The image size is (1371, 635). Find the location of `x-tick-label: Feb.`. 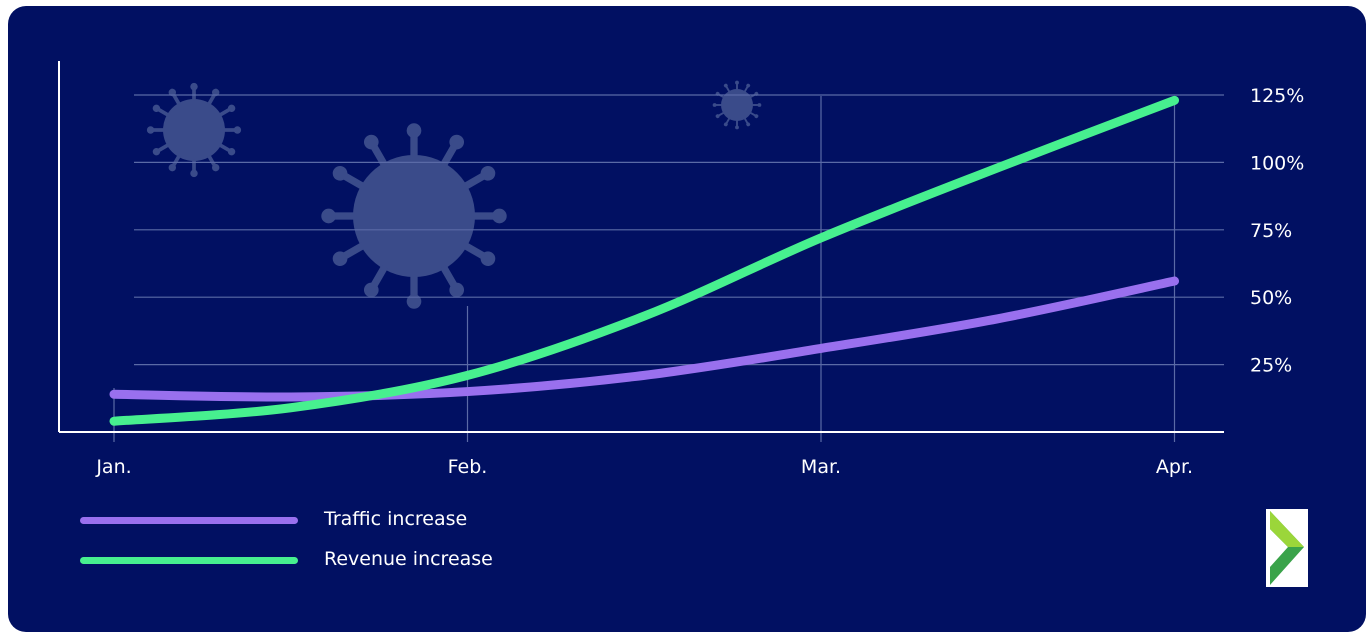

x-tick-label: Feb. is located at coordinates (468, 467).